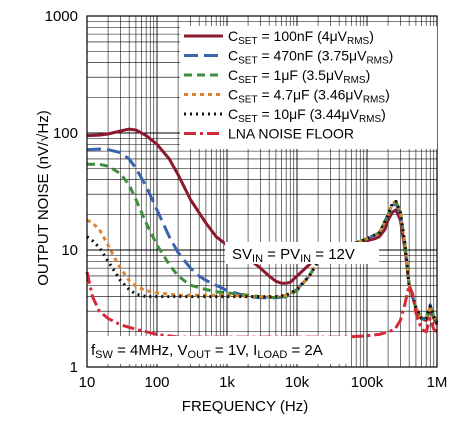 This screenshot has height=421, width=464. Describe the element at coordinates (43, 197) in the screenshot. I see `y-axis-label: OUTPUT NOISE (nV/√Hz)` at that location.